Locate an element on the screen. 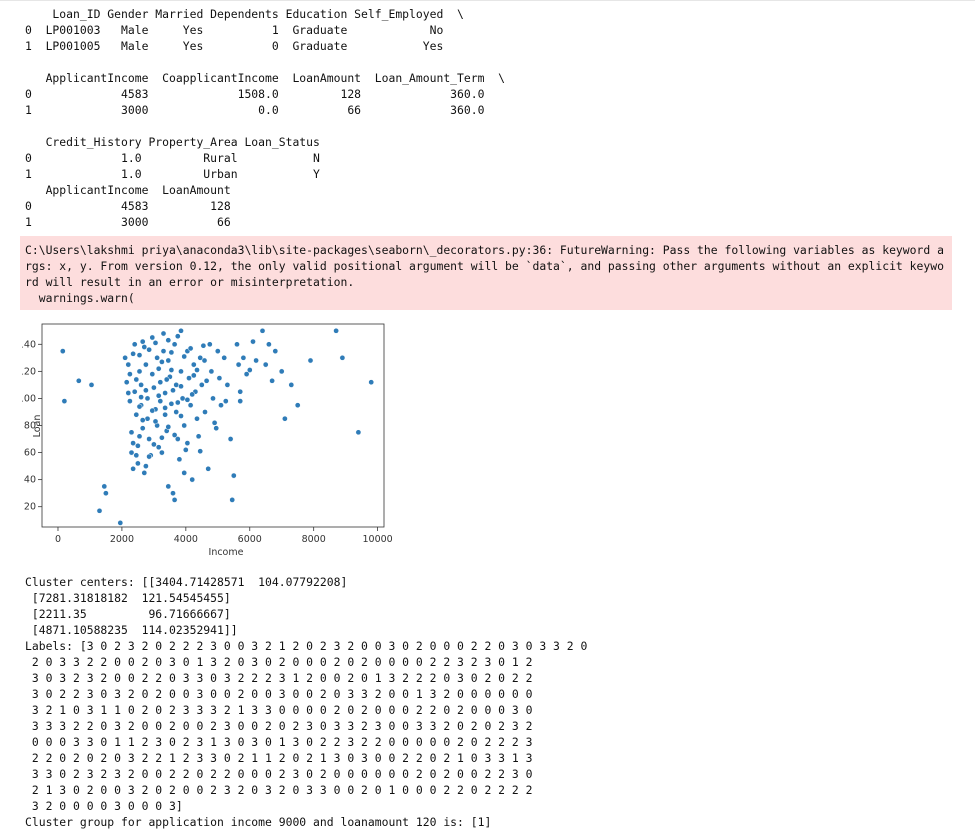 Image resolution: width=975 pixels, height=838 pixels. plot-frame is located at coordinates (213, 425).